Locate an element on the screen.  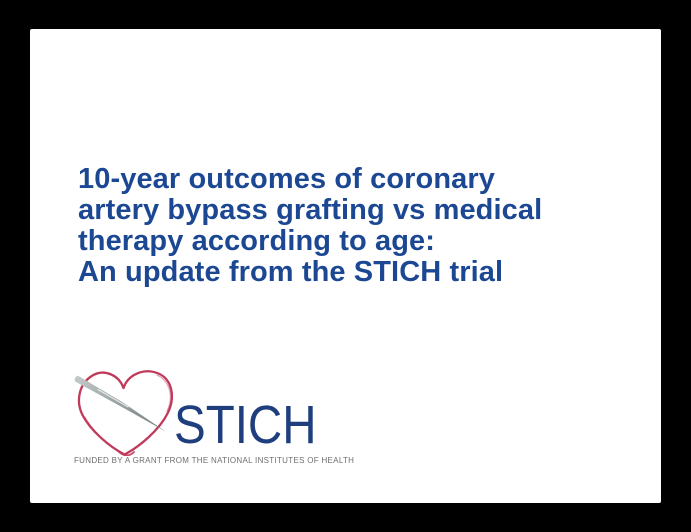
title-line-4: An update from the STICH trial is located at coordinates (291, 272).